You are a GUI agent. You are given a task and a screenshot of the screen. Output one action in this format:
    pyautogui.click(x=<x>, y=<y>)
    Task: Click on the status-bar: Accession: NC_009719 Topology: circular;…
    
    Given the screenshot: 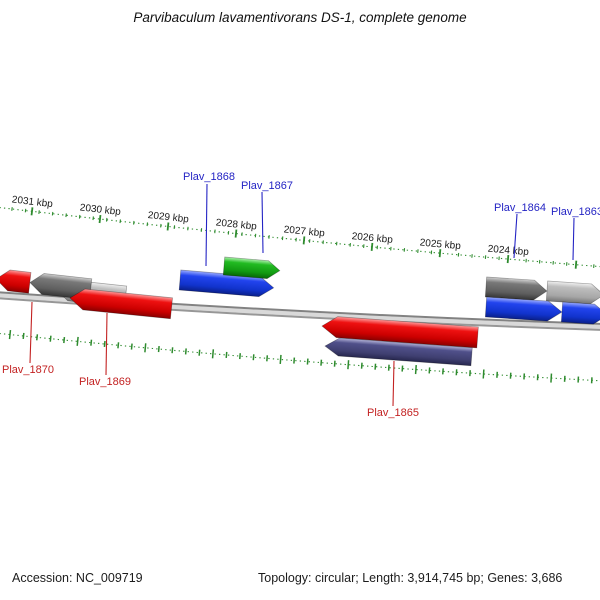 What is the action you would take?
    pyautogui.click(x=287, y=578)
    